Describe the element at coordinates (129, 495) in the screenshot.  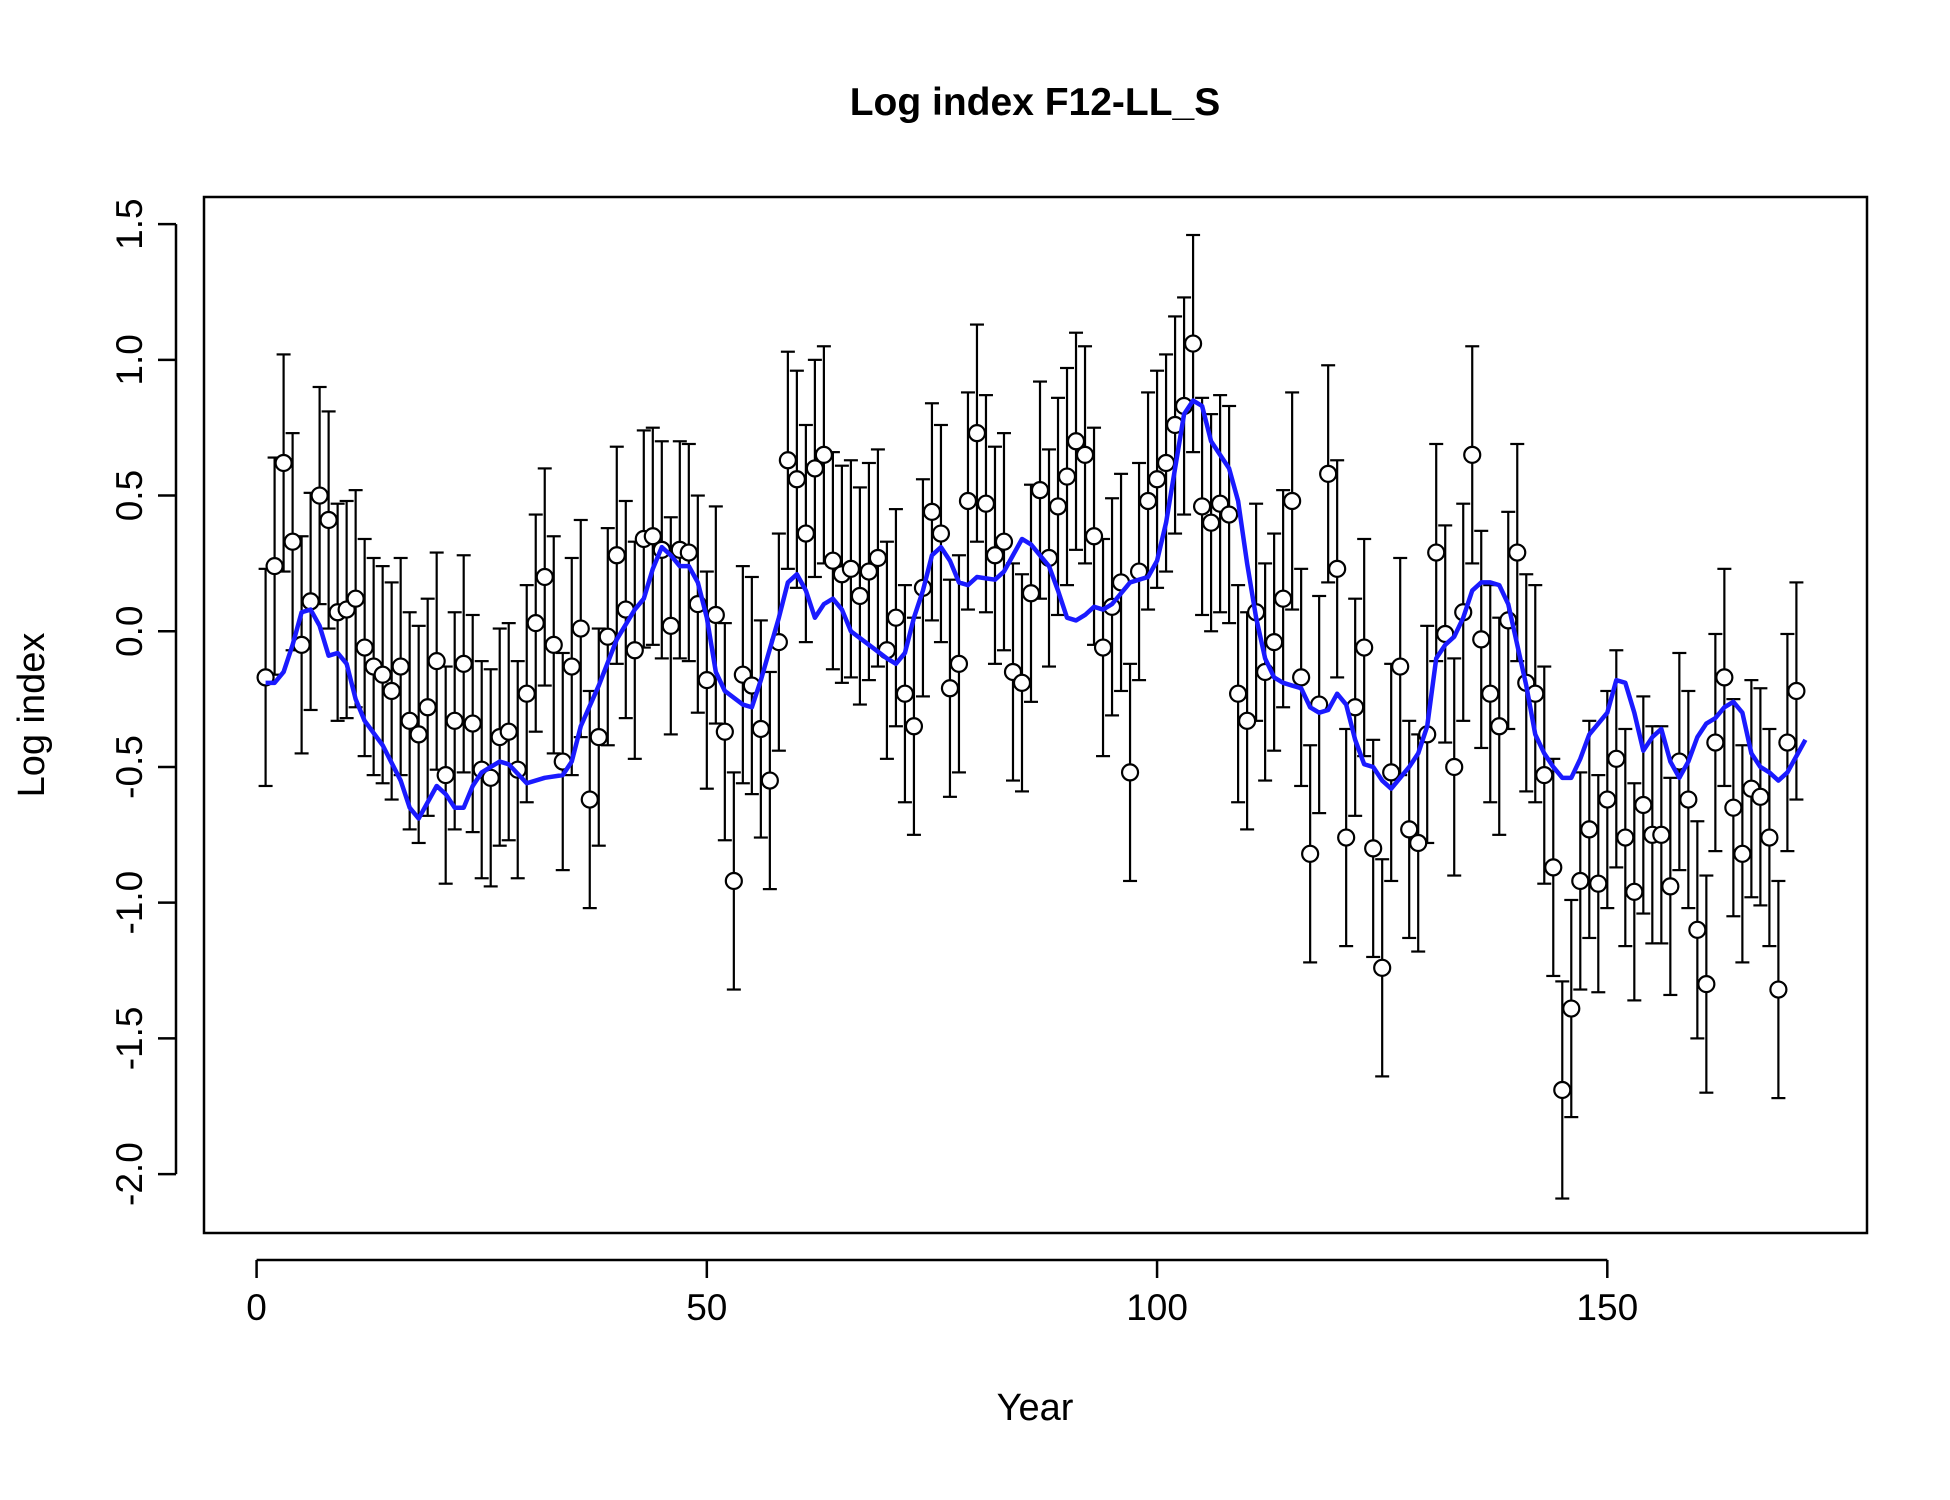
I see `y-tick-label: 0.5` at that location.